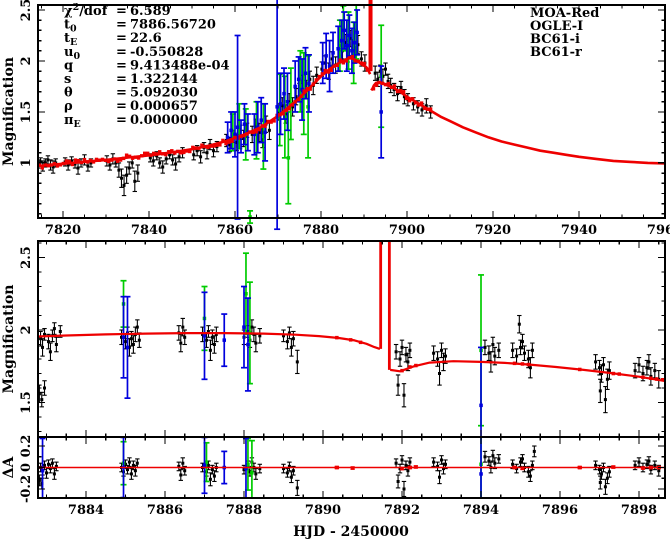 The height and width of the screenshot is (542, 670). I want to click on x-tick-label: 7860, so click(235, 230).